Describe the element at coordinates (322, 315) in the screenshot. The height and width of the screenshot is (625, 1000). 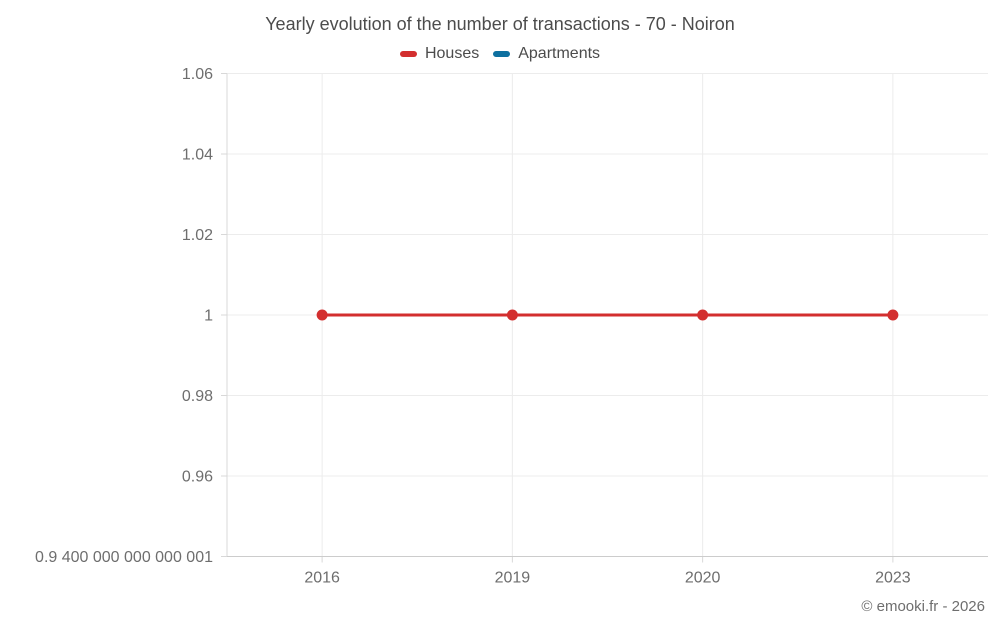
I see `data-point-houses-2016` at that location.